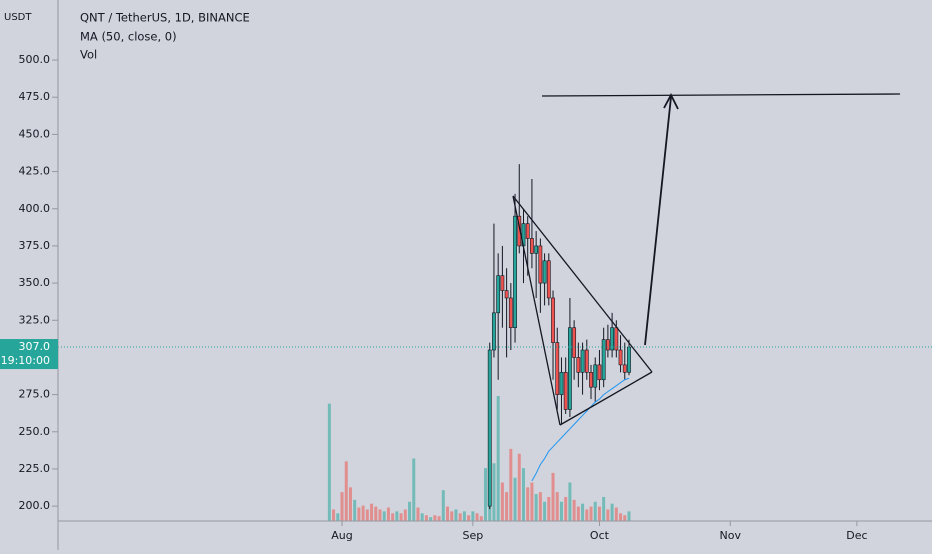  What do you see at coordinates (165, 18) in the screenshot?
I see `chart-title: QNT / TetherUS, 1D, BINANCE` at bounding box center [165, 18].